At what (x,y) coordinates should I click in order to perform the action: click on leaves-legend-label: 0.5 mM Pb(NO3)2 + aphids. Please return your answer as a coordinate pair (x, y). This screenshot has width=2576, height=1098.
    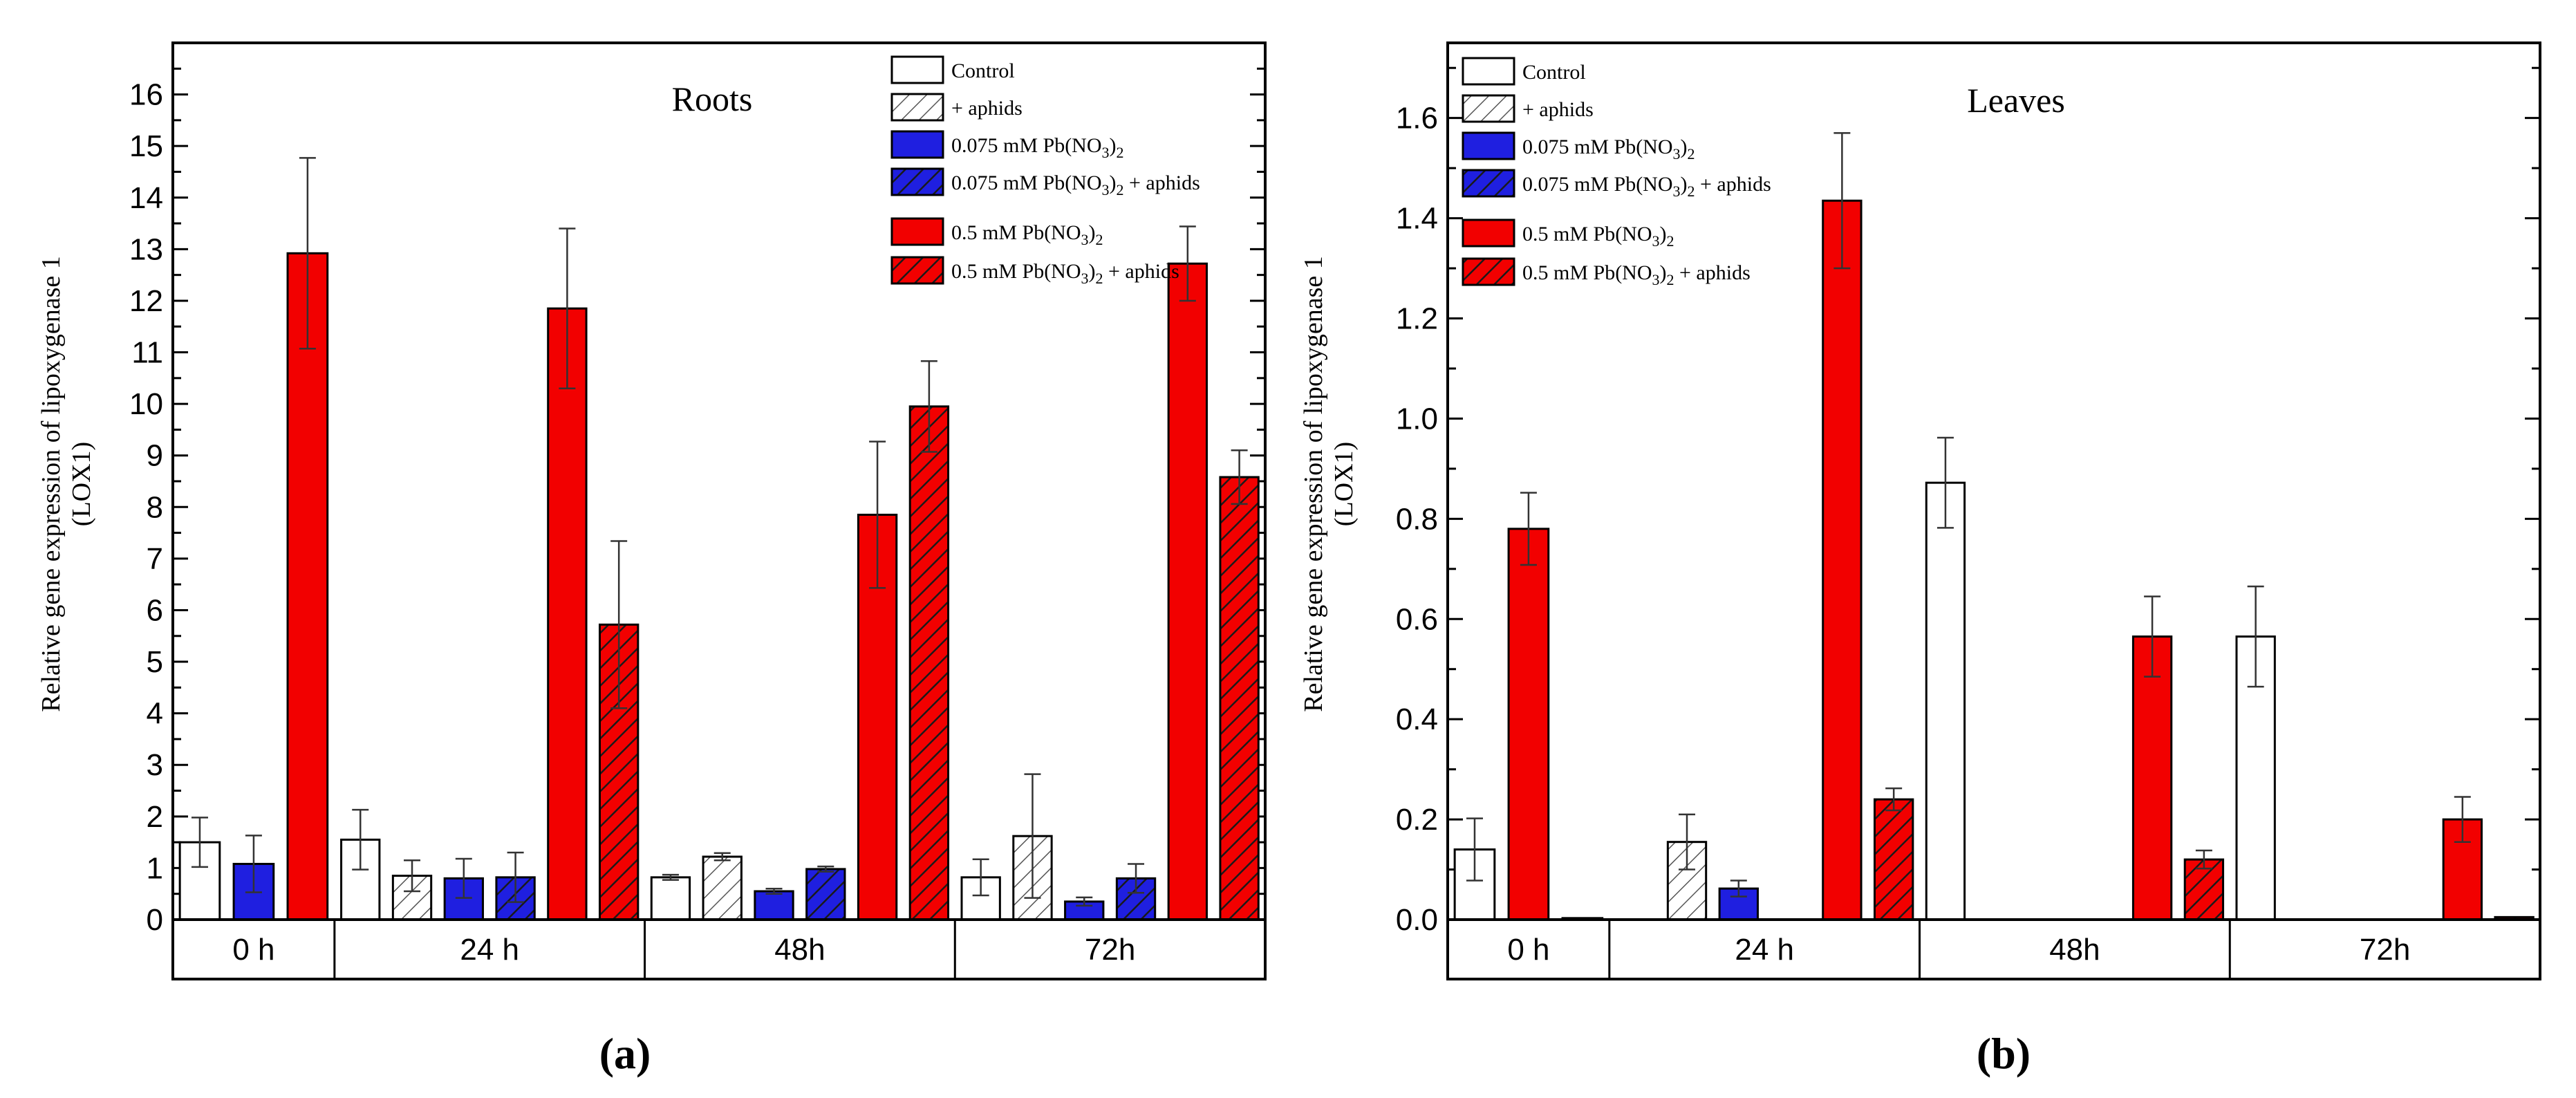
    Looking at the image, I should click on (1636, 274).